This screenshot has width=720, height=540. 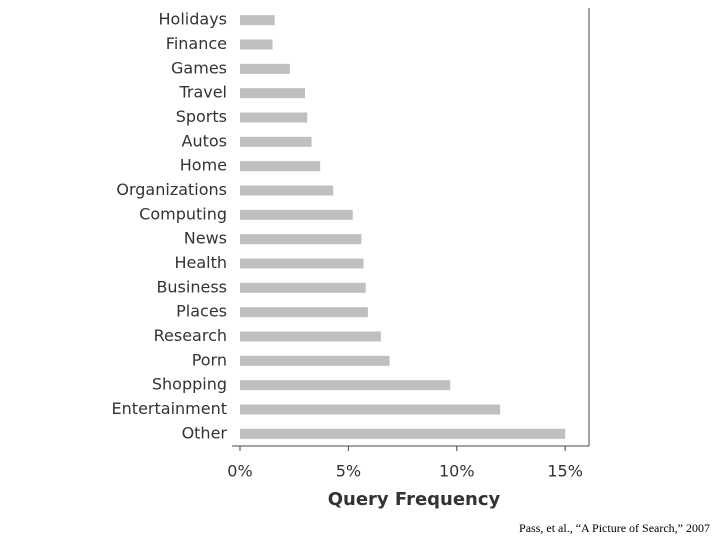 What do you see at coordinates (193, 19) in the screenshot?
I see `y-tick-label: Holidays` at bounding box center [193, 19].